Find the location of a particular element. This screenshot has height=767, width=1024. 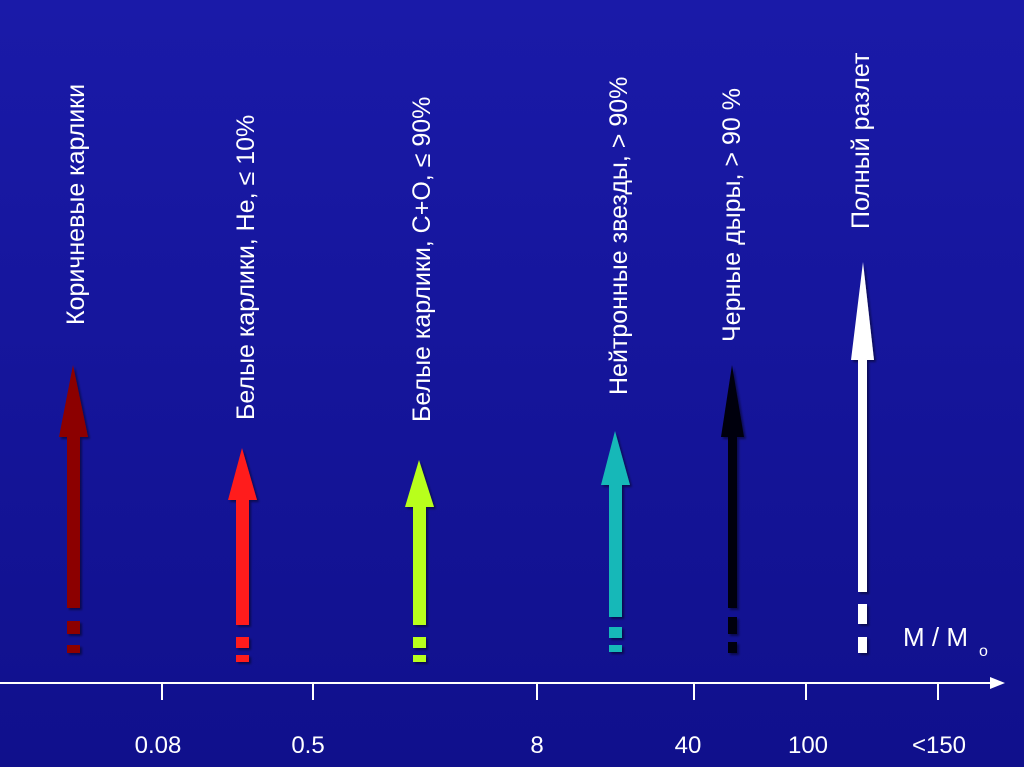

outcome-full-disruption: Полный разлет is located at coordinates (861, 352).